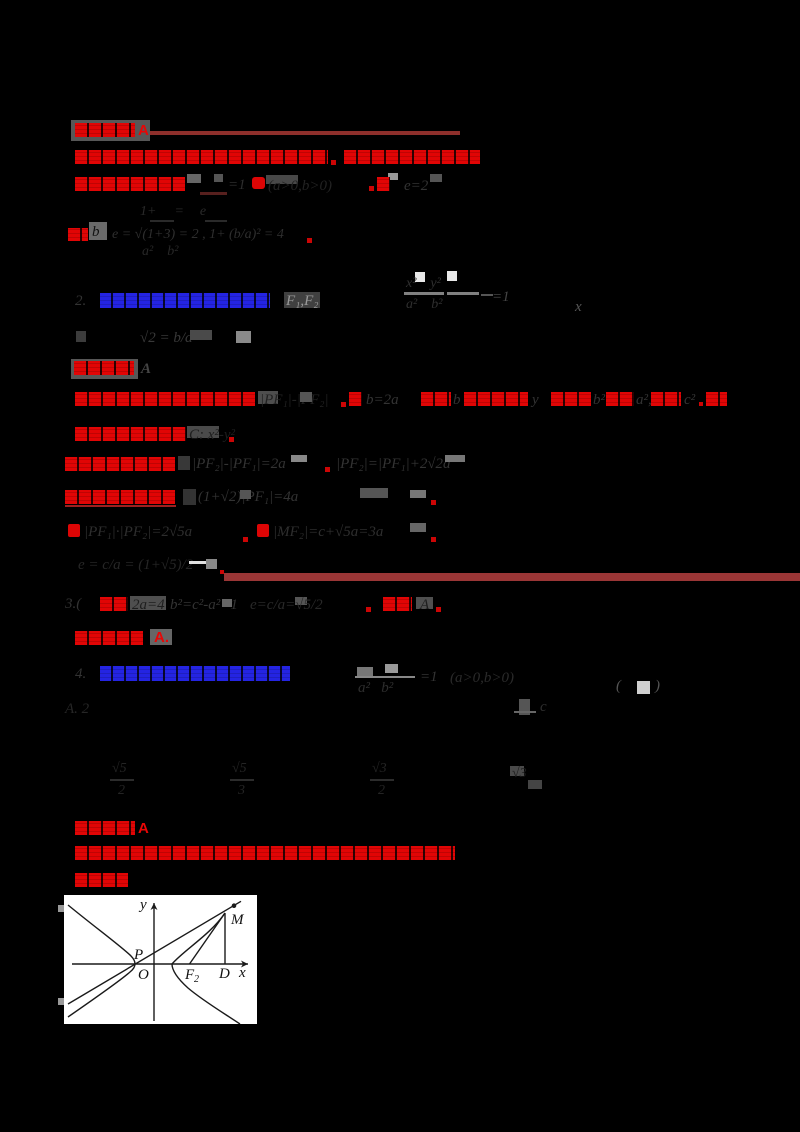  What do you see at coordinates (242, 973) in the screenshot?
I see `svg-text: x` at bounding box center [242, 973].